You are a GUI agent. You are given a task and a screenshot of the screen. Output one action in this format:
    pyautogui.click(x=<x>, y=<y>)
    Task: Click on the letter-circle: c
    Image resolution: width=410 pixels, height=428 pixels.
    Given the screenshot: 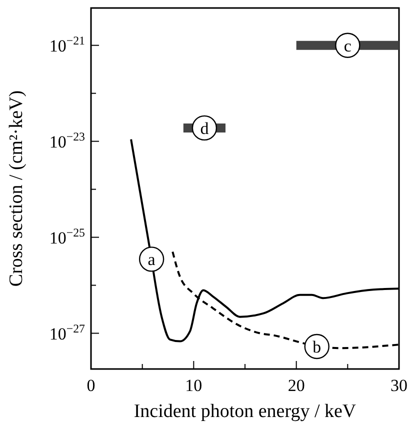 What is the action you would take?
    pyautogui.click(x=347, y=45)
    